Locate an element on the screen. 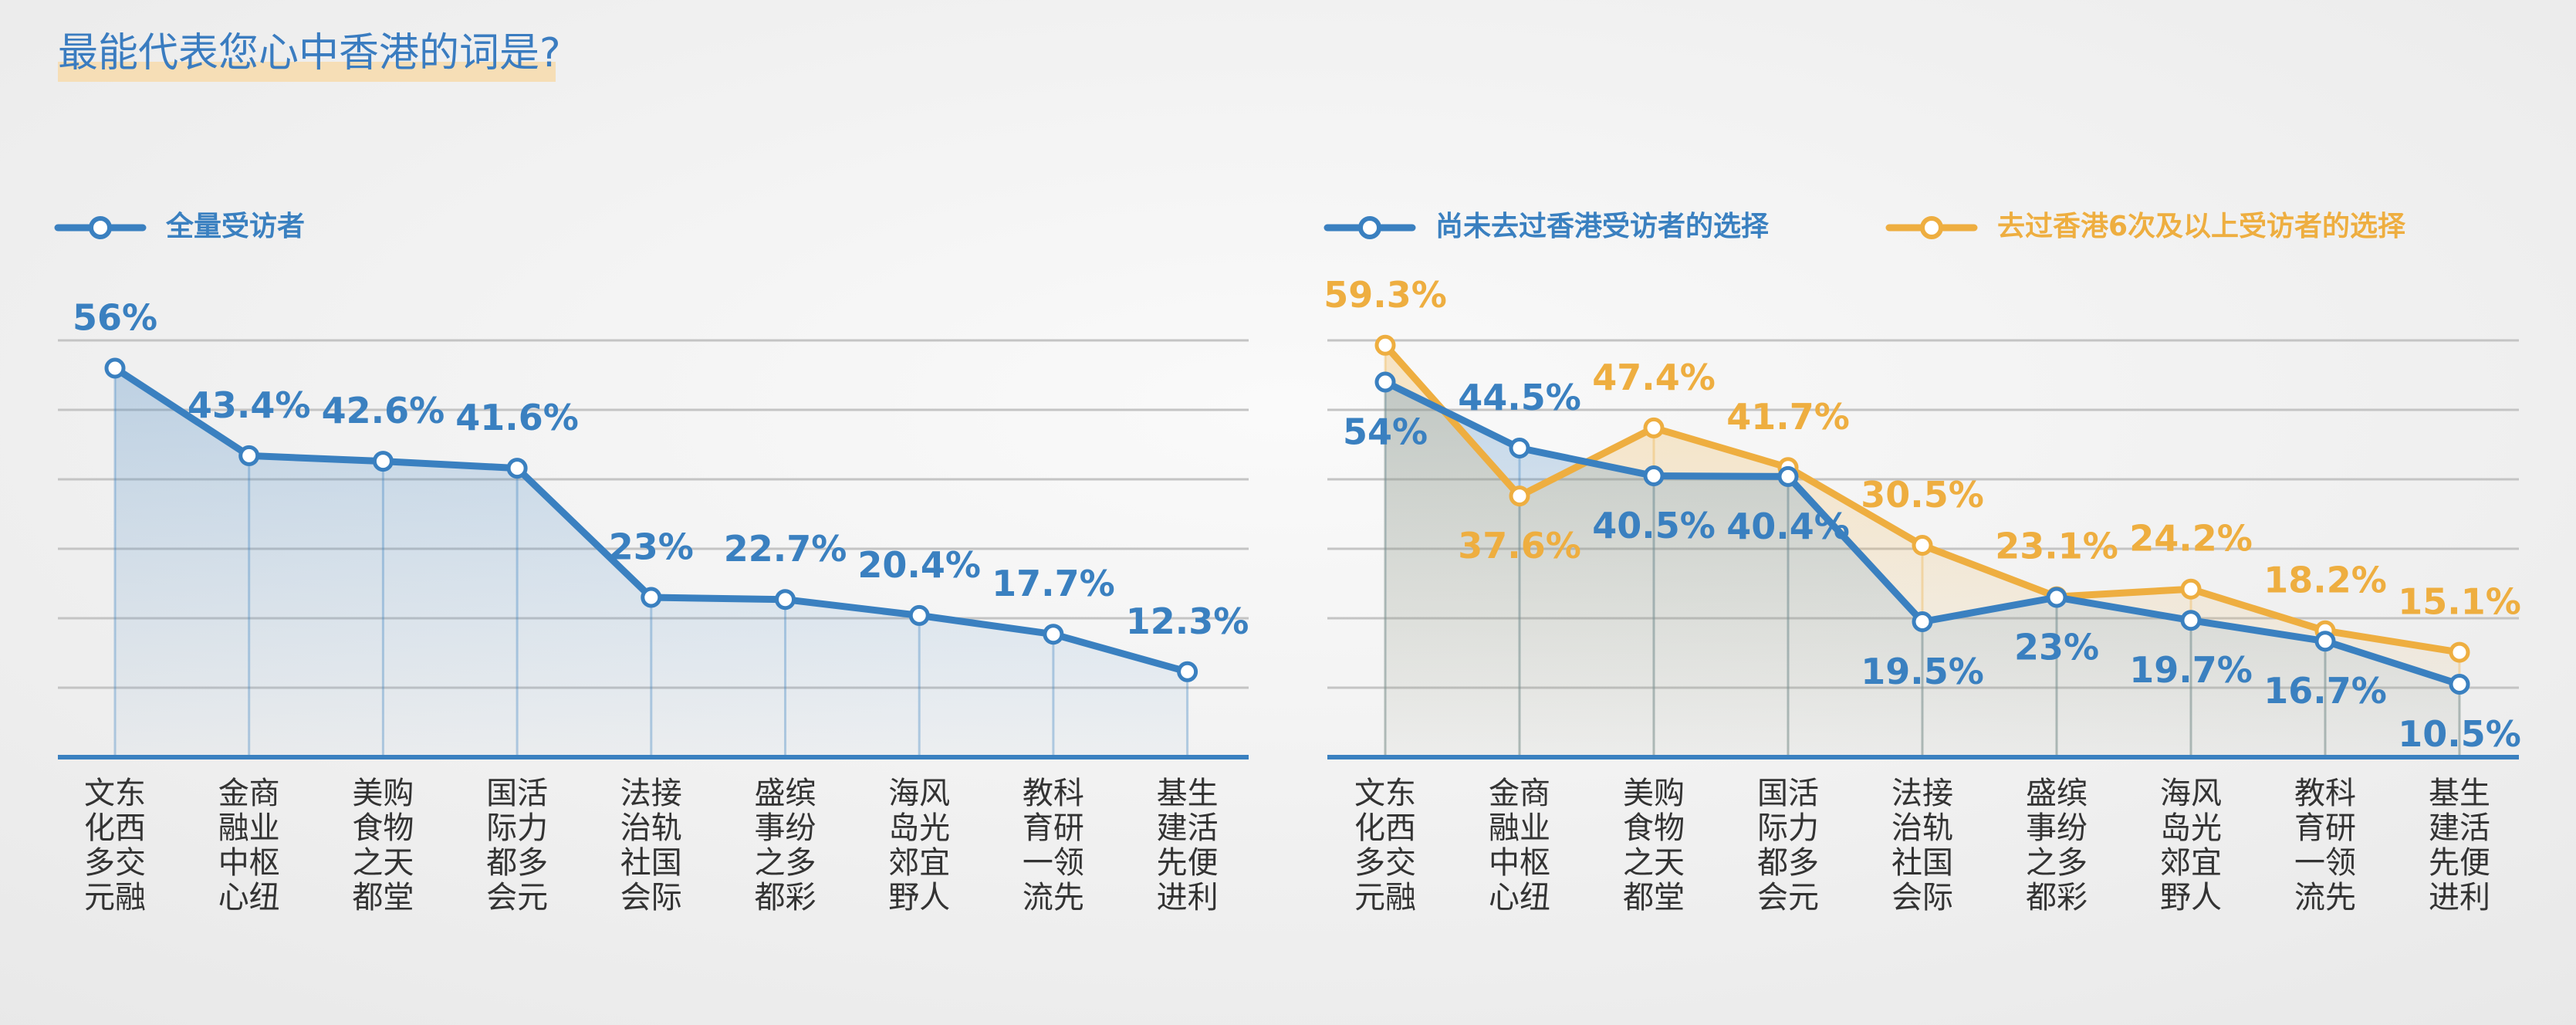 The image size is (2576, 1025). x-tick-label: 际力 is located at coordinates (517, 828).